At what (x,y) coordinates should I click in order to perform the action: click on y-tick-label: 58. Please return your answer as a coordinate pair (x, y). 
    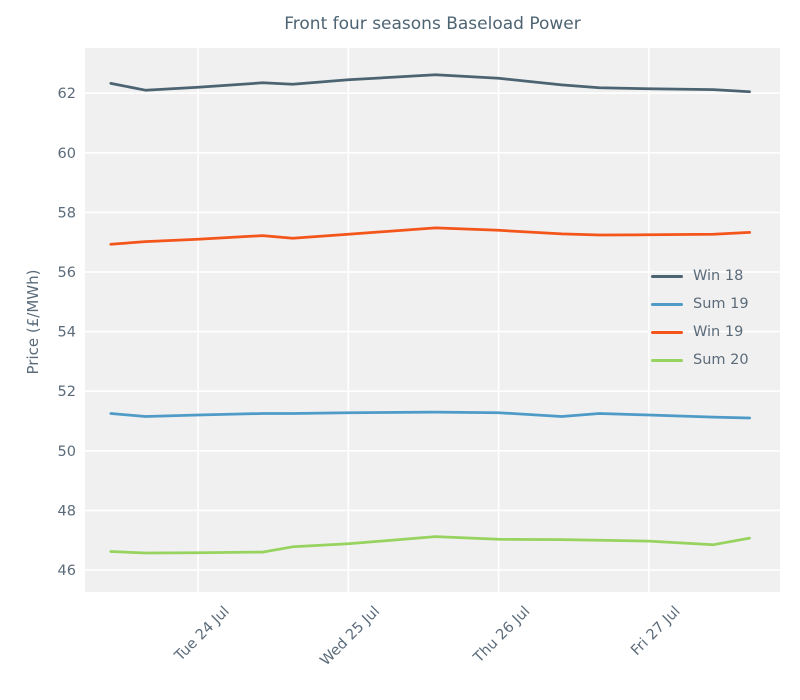
    Looking at the image, I should click on (67, 213).